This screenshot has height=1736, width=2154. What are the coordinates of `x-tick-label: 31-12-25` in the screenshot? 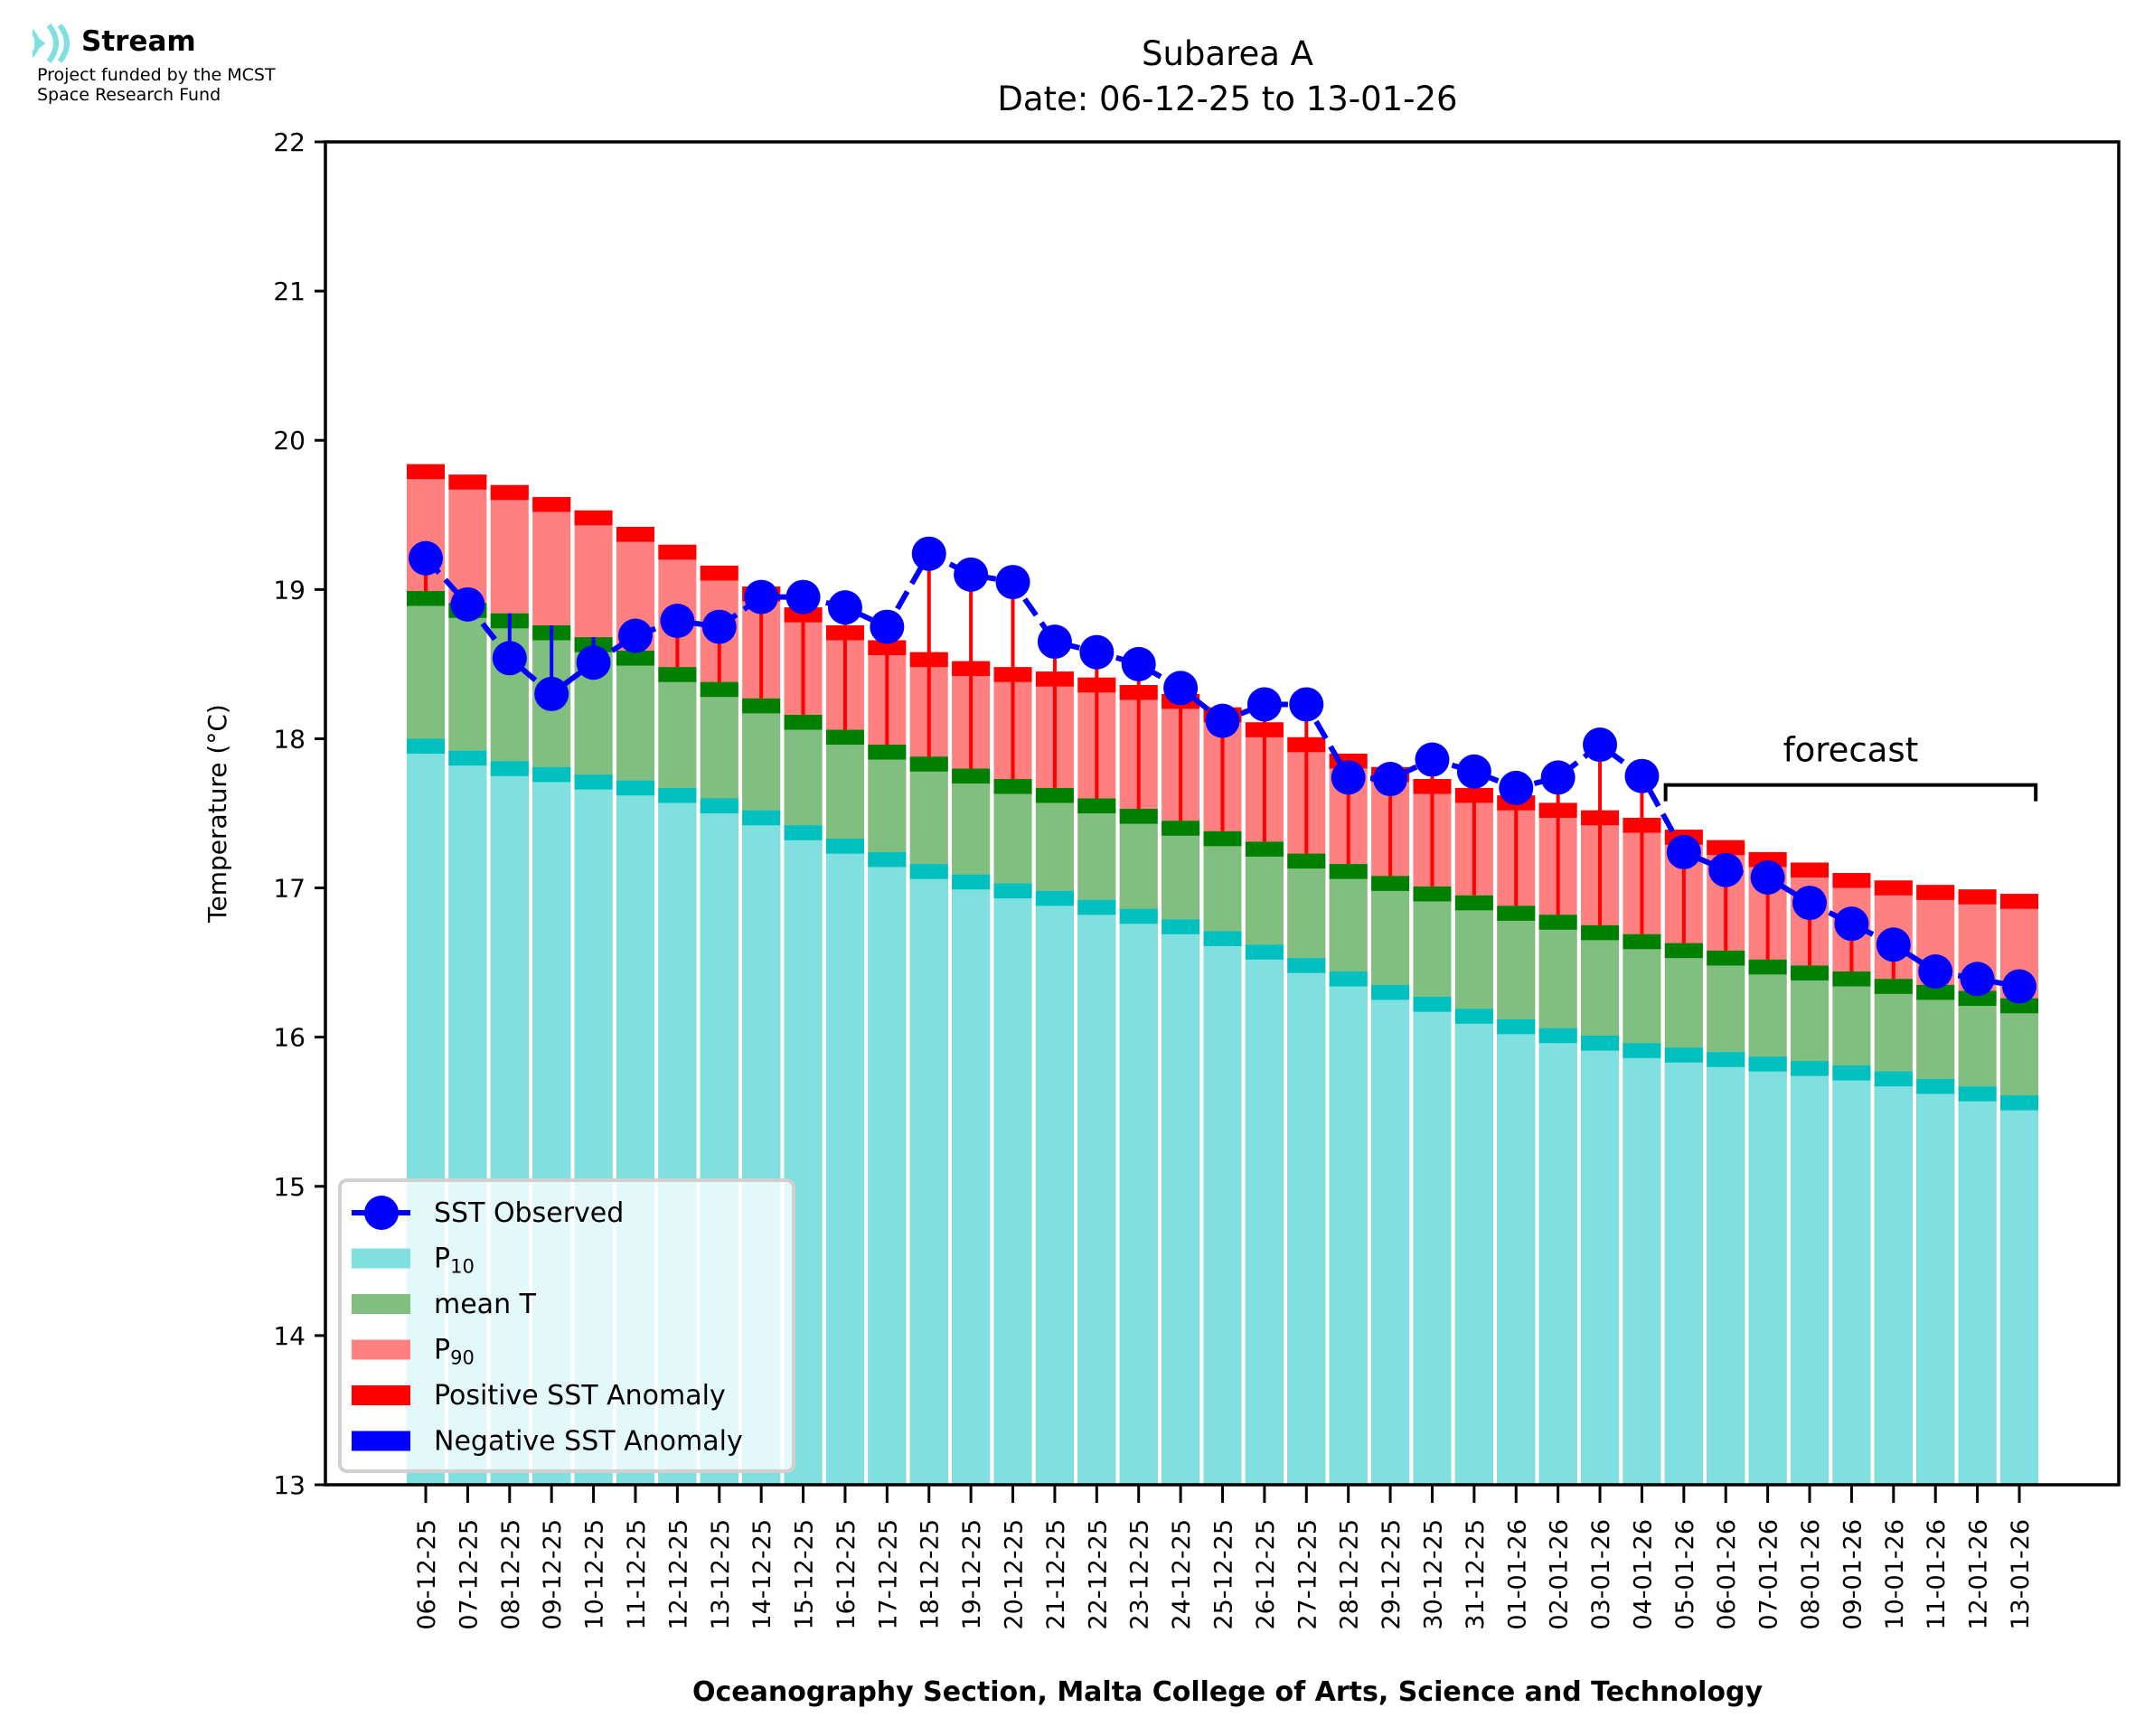 It's located at (1476, 1574).